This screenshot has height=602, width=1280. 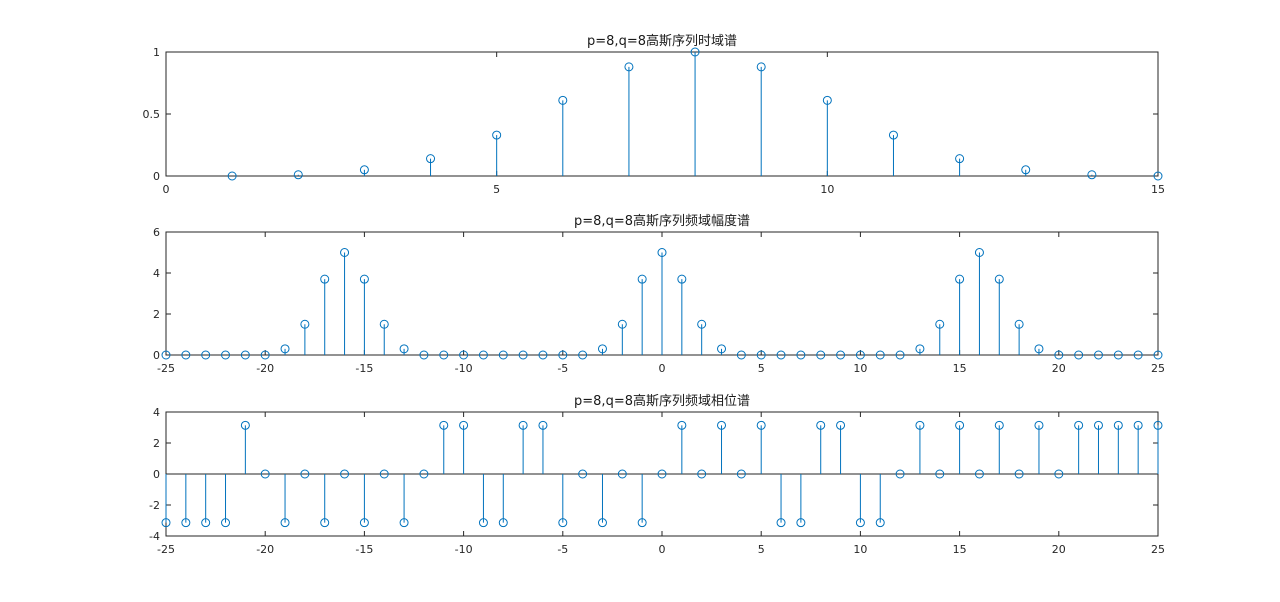 I want to click on y-tick-label: 0.5, so click(x=152, y=114).